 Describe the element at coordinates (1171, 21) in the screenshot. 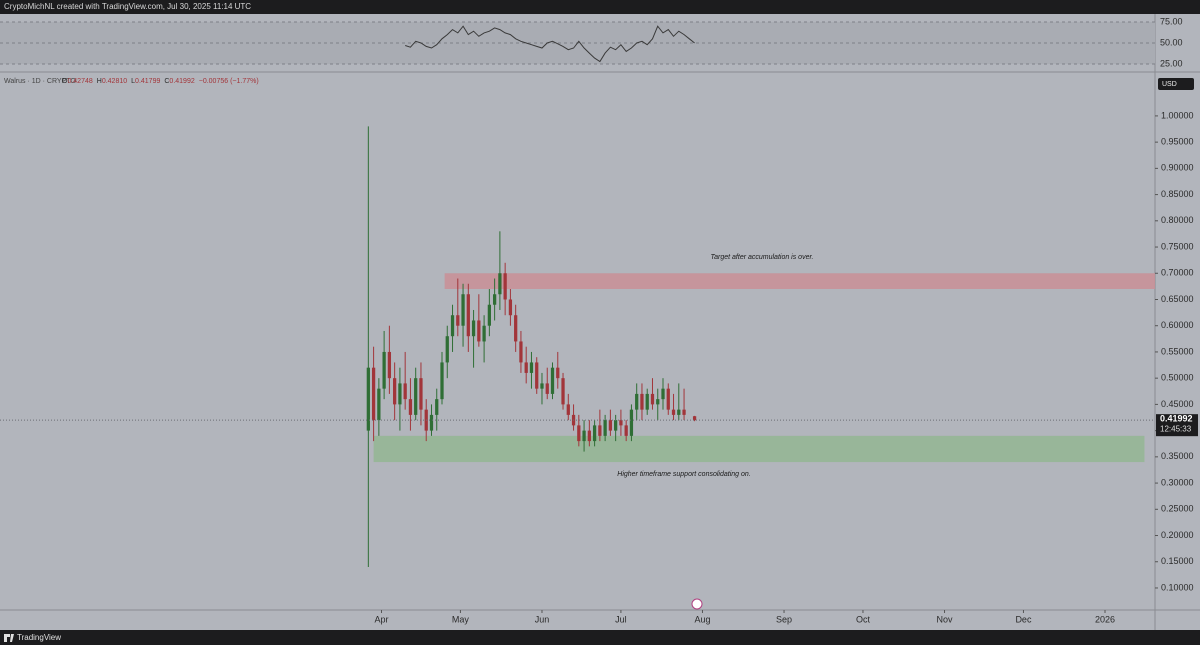

I see `rsi-tick-label: 75.00` at that location.